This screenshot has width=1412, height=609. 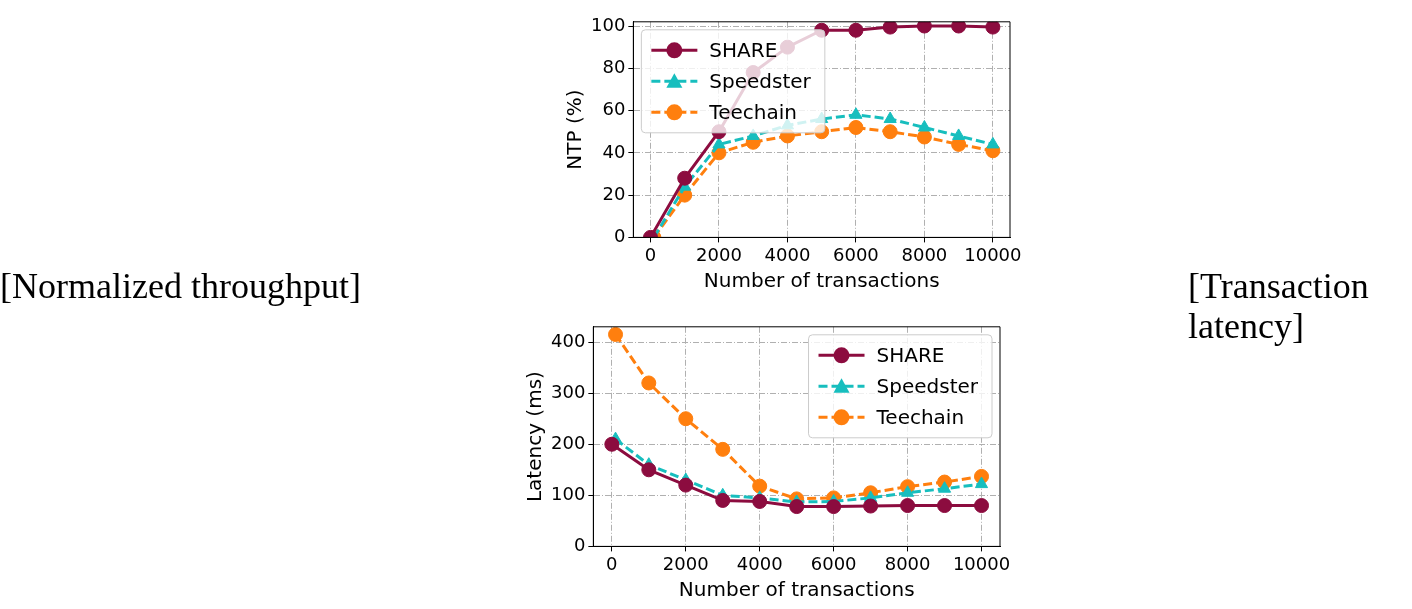 I want to click on text: [Transaction latency], so click(x=1279, y=306).